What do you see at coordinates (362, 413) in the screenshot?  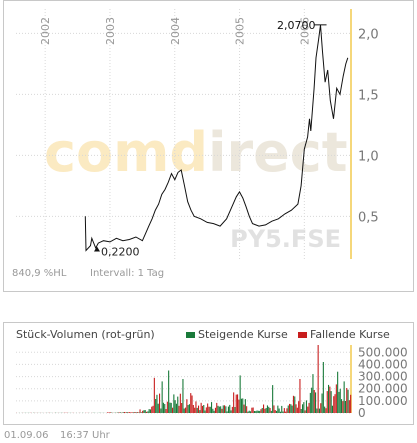 I see `vol-y-tick-label: 0` at bounding box center [362, 413].